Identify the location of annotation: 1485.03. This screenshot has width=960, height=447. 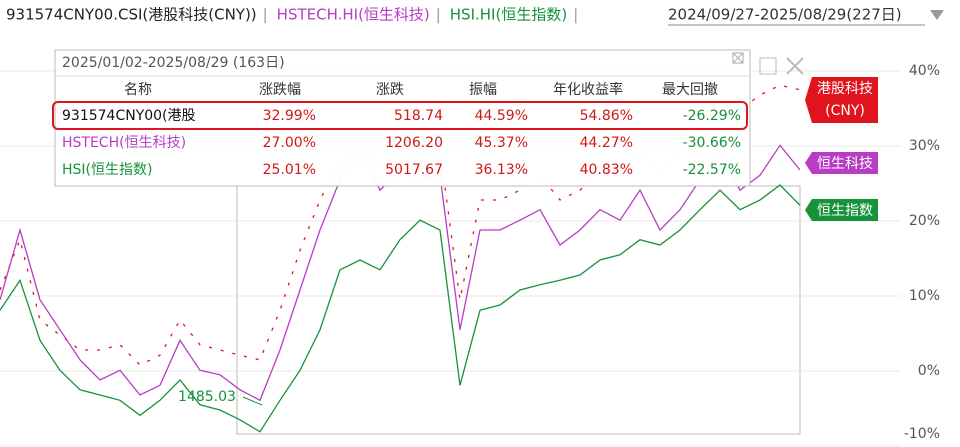
(207, 397).